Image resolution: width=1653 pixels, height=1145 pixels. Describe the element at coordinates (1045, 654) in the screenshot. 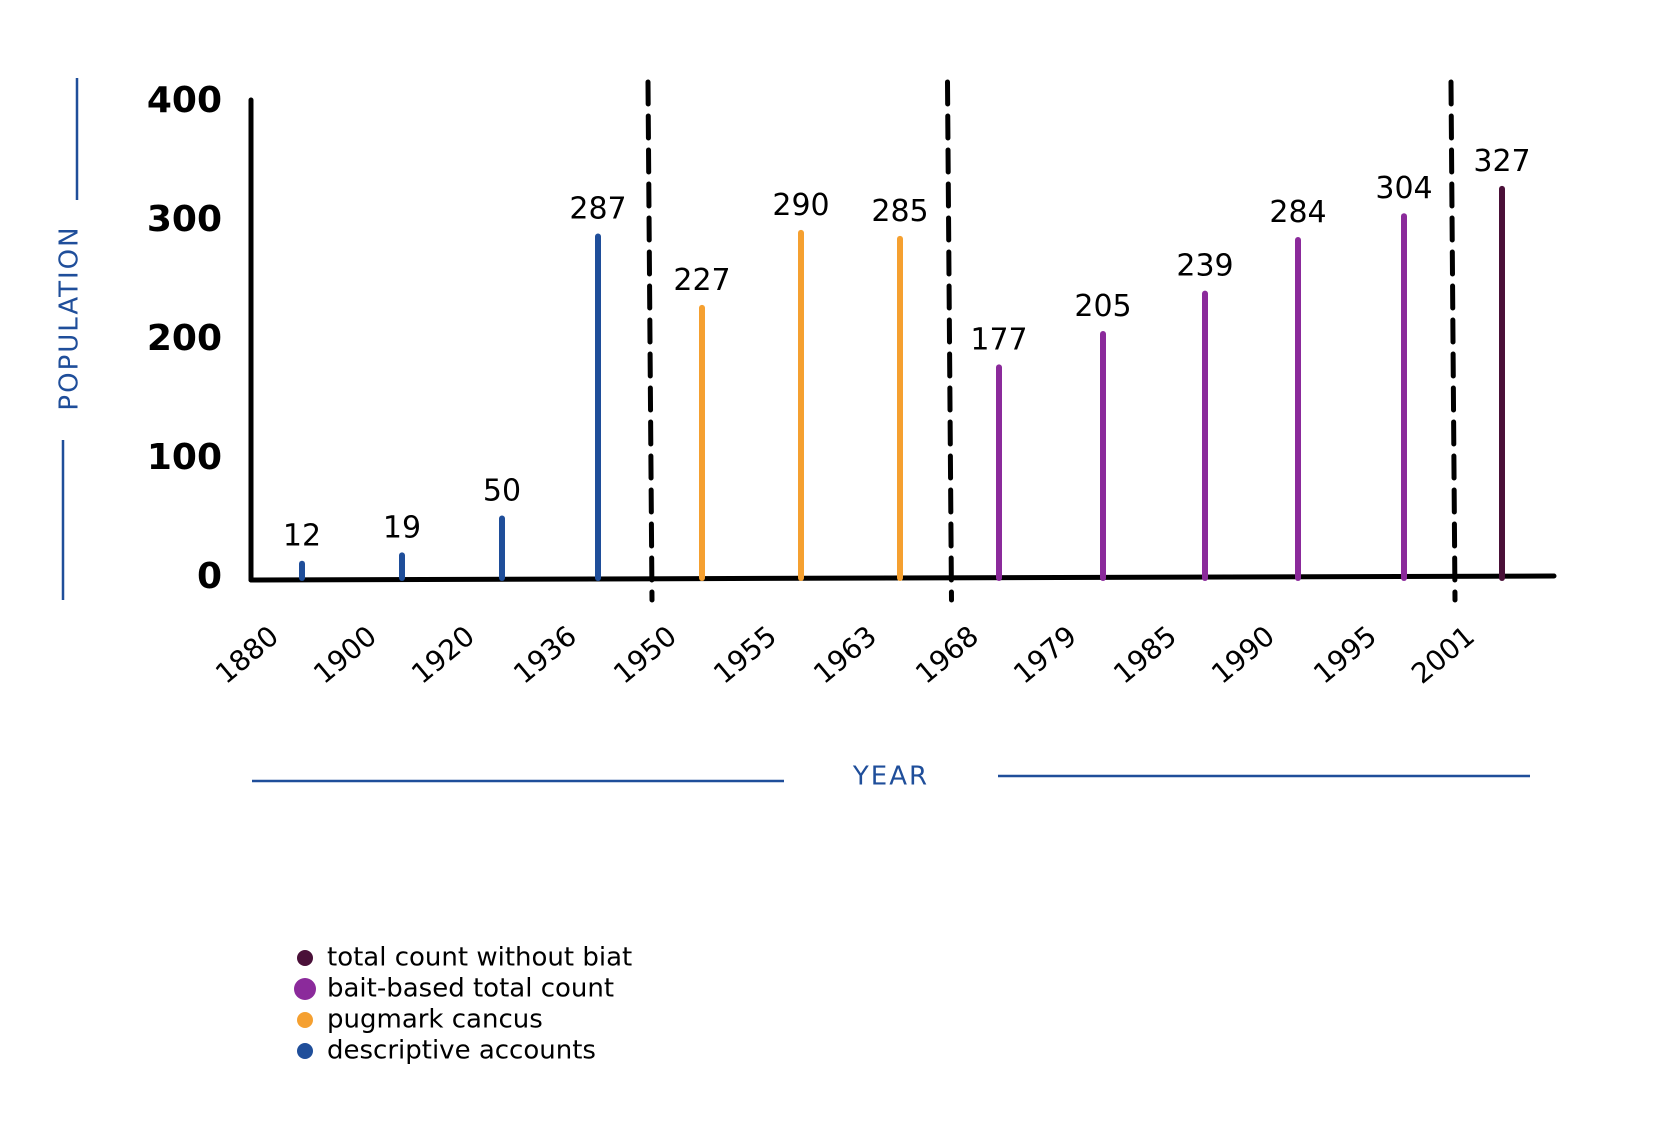

I see `x-tick-label: 1979` at that location.